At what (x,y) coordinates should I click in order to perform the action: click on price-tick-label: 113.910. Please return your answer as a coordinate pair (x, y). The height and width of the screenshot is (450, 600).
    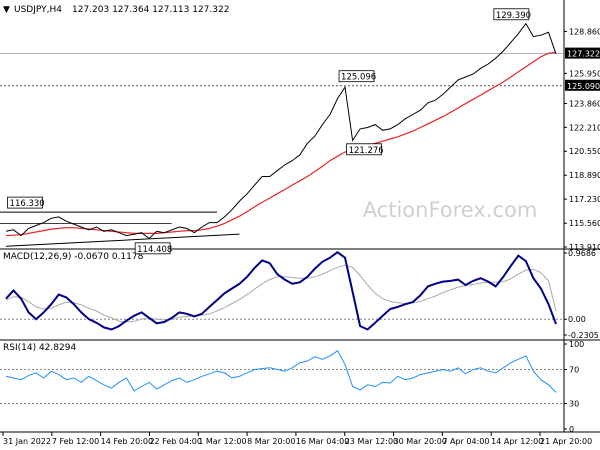
    Looking at the image, I should click on (584, 247).